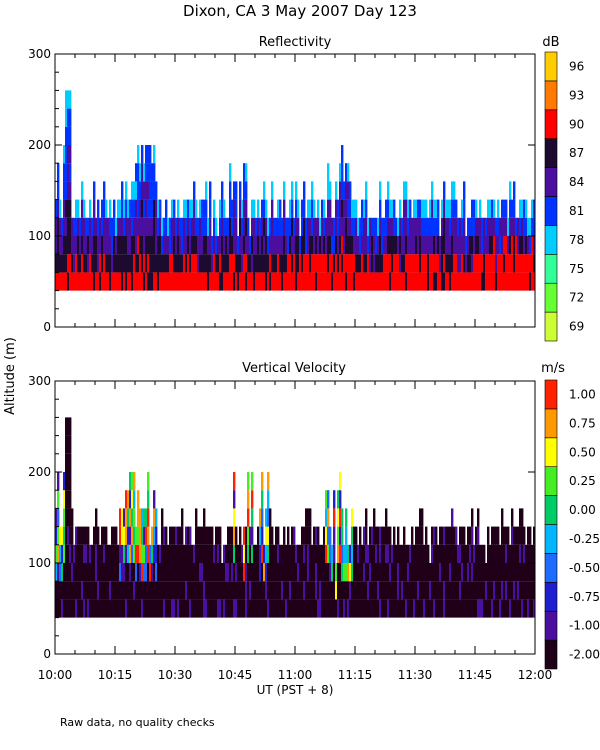 This screenshot has width=600, height=750. I want to click on colorbar-swatch, so click(551, 452).